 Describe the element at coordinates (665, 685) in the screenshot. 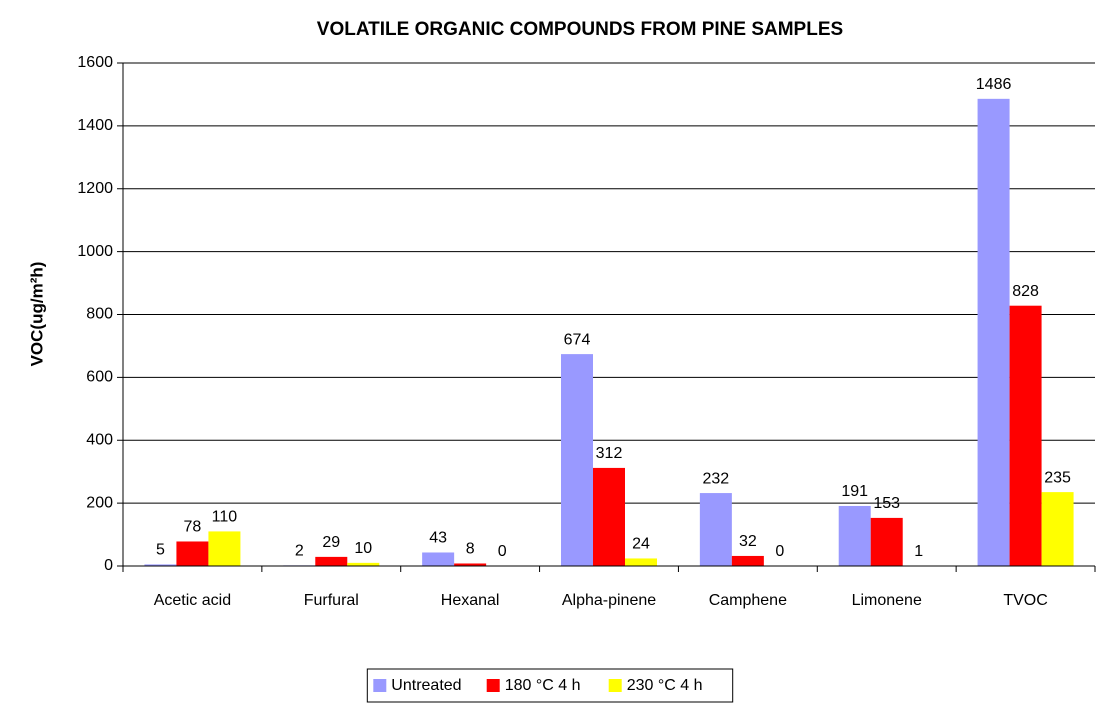

I see `legend-label: 230 °C 4 h` at that location.